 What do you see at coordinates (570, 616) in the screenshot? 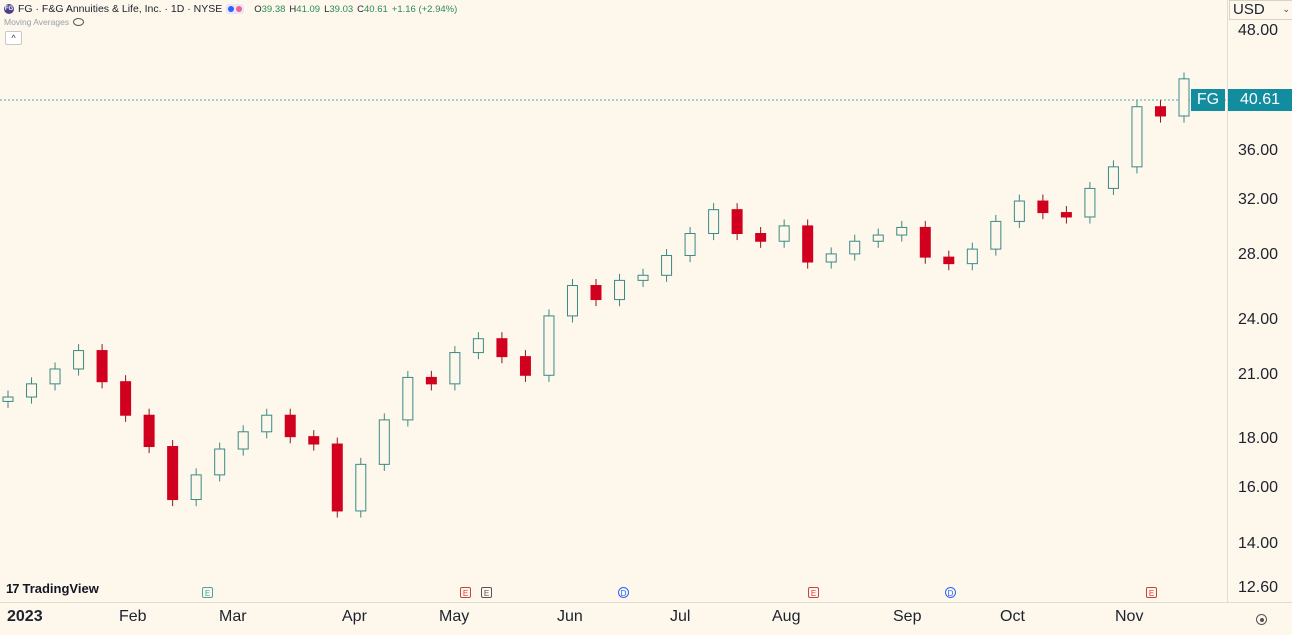
I see `time-tick: Jun` at bounding box center [570, 616].